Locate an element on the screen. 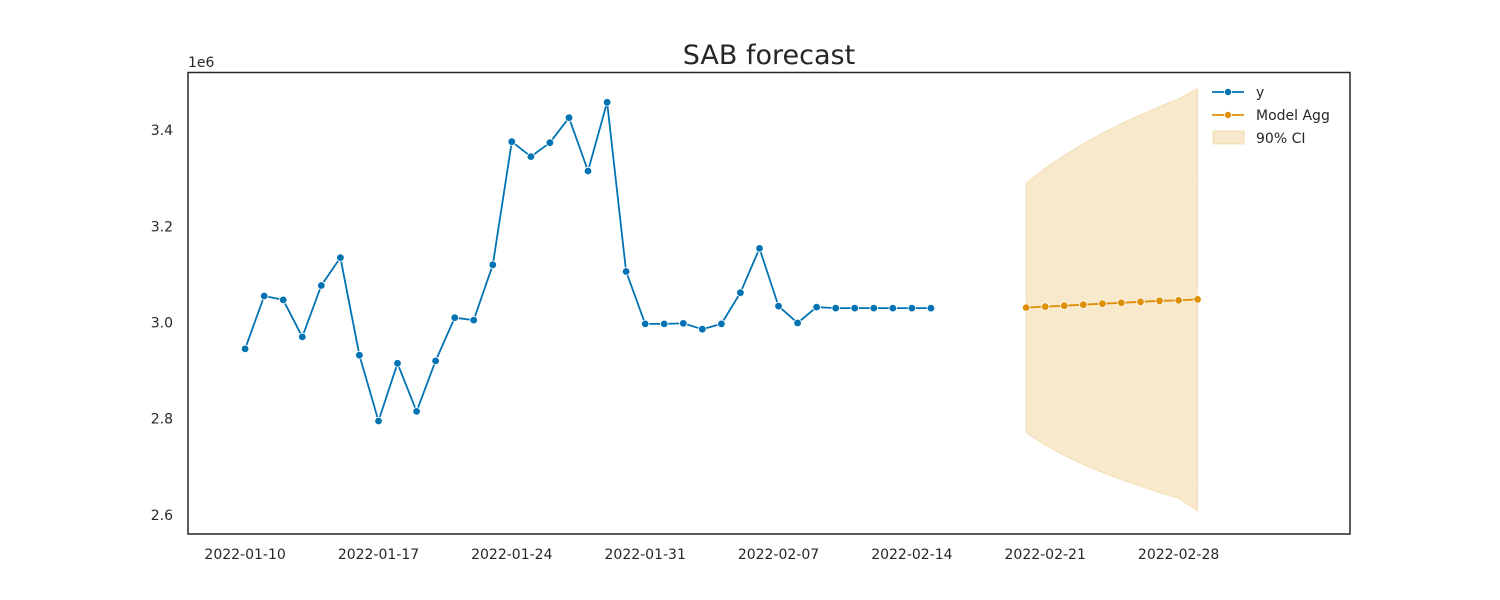  x-tick-label: 2022-02-21 is located at coordinates (1045, 555).